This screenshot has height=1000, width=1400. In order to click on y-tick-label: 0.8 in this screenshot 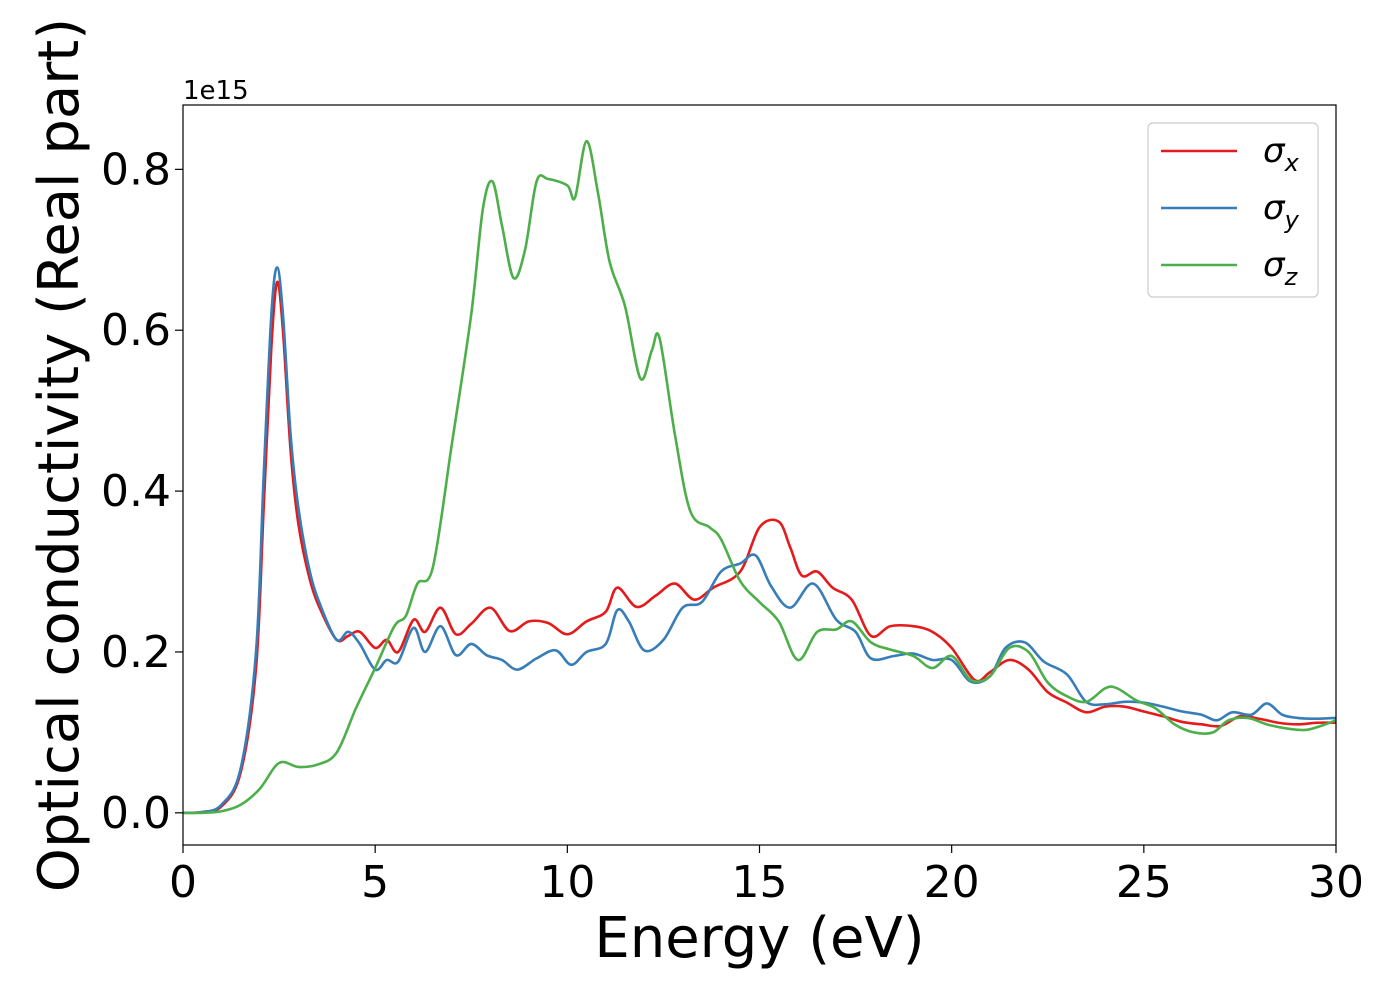, I will do `click(136, 169)`.